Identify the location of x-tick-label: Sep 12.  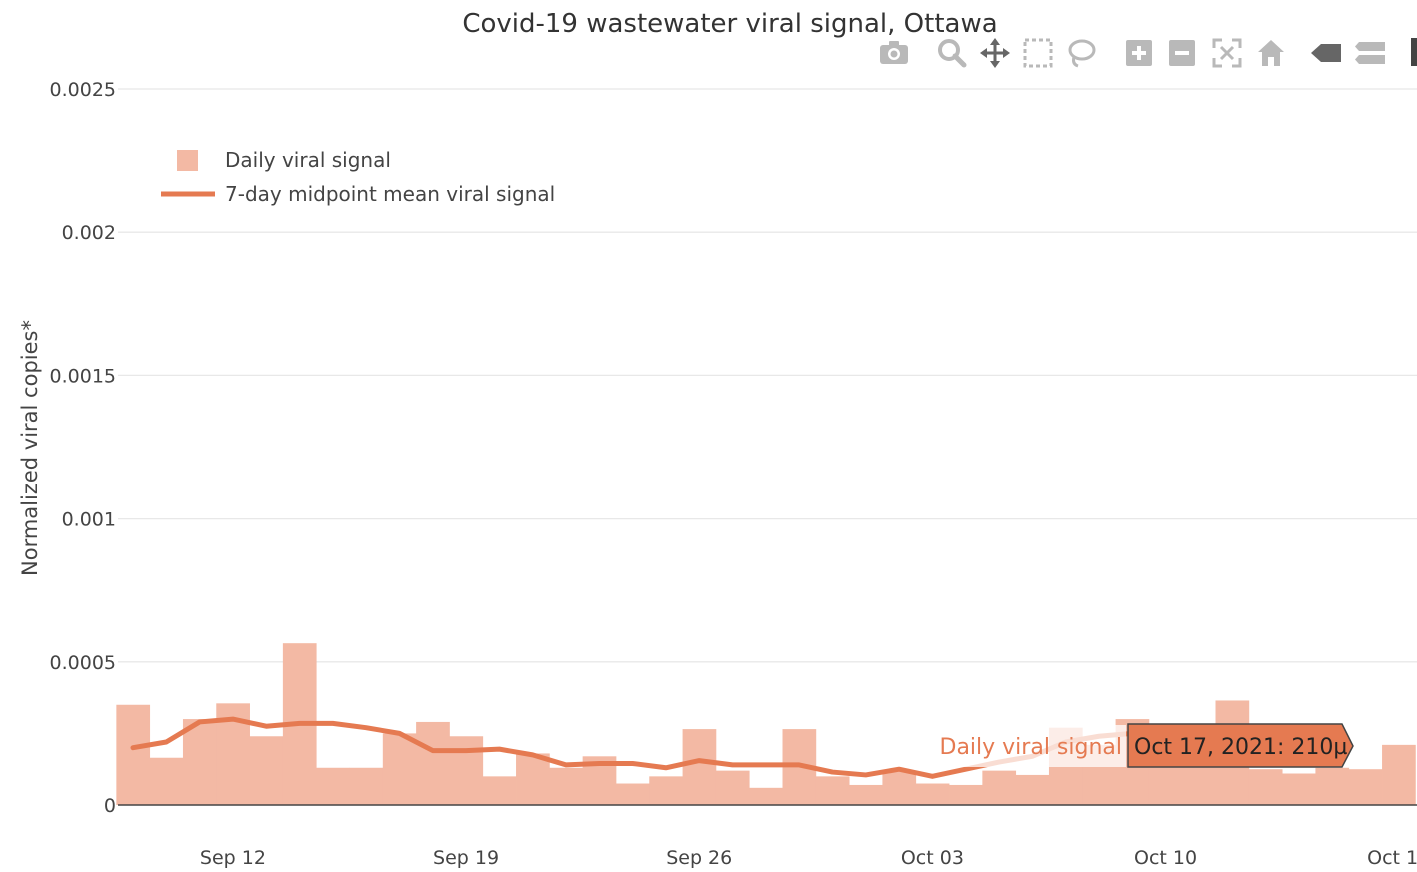
(233, 858).